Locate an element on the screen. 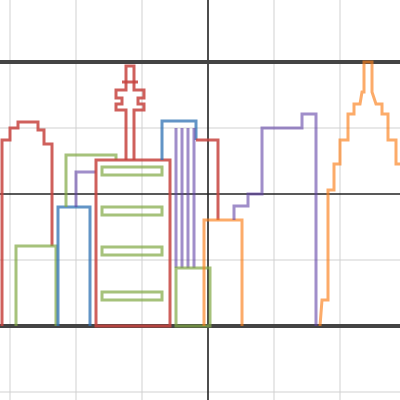 Image resolution: width=400 pixels, height=400 pixels. tower is located at coordinates (130, 112).